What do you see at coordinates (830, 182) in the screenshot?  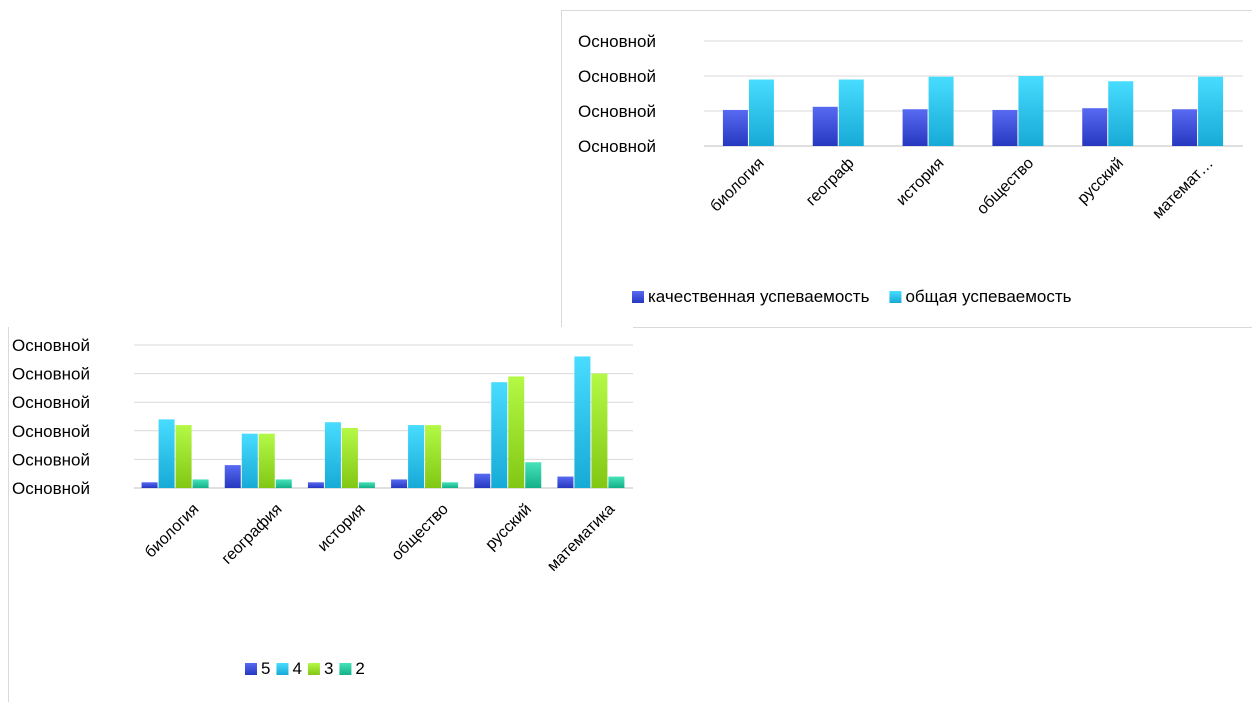 I see `x-tick-label: географ` at bounding box center [830, 182].